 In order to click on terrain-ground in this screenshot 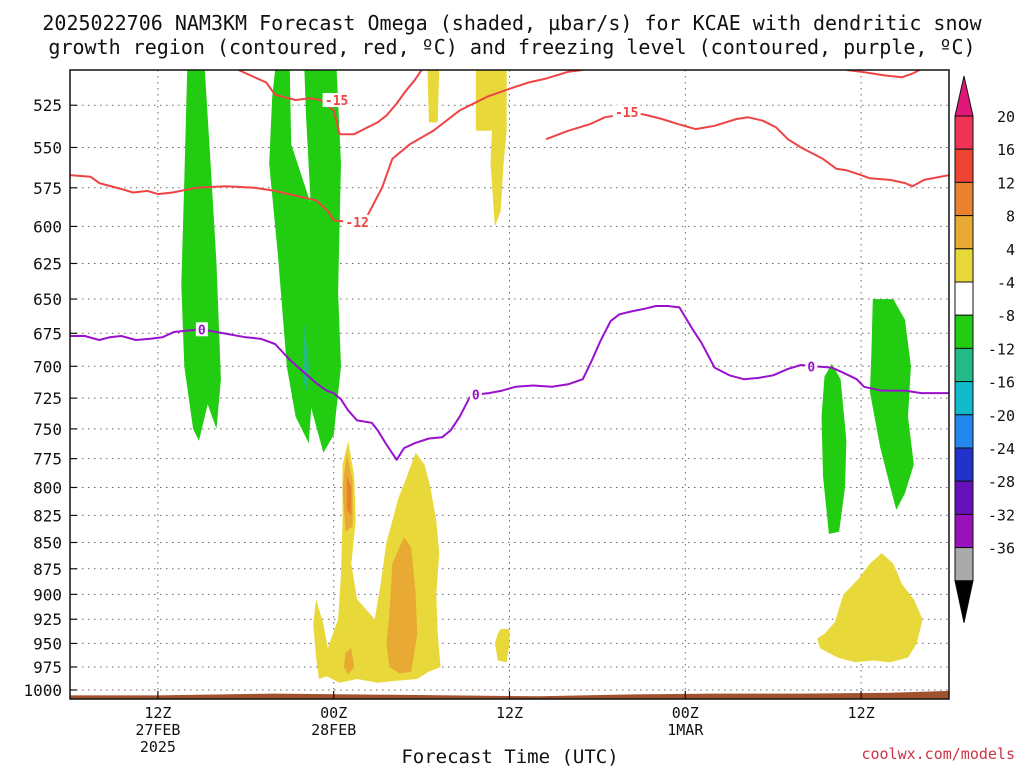, I will do `click(509, 694)`.